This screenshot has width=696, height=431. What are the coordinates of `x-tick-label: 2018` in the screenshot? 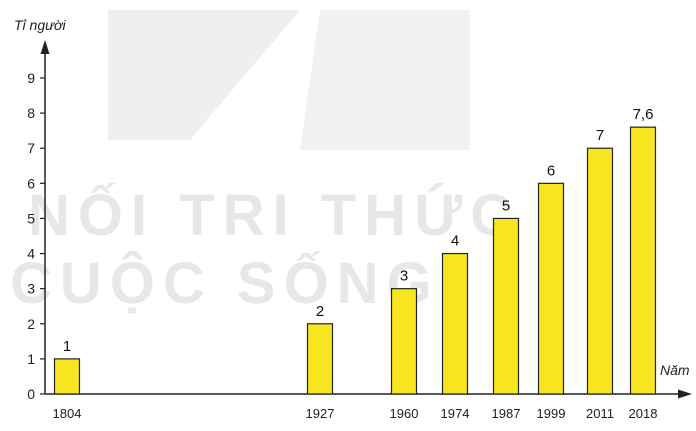 It's located at (643, 413).